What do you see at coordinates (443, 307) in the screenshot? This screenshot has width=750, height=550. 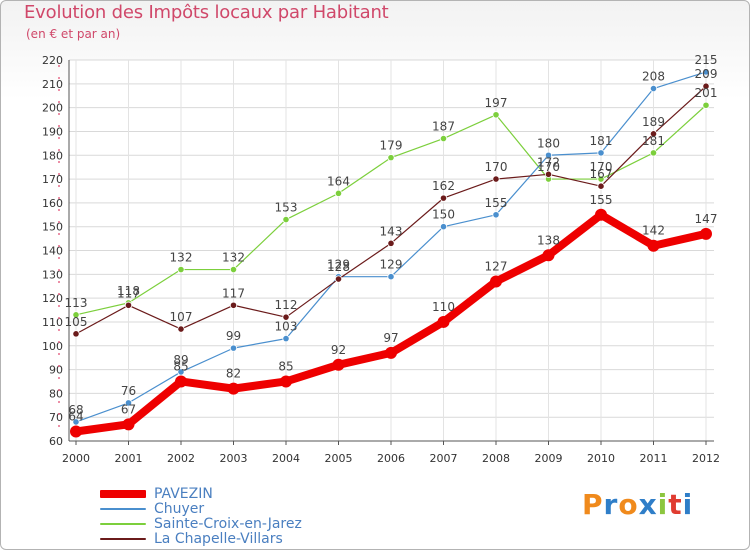 I see `data-label-pavezin-2007: 110` at bounding box center [443, 307].